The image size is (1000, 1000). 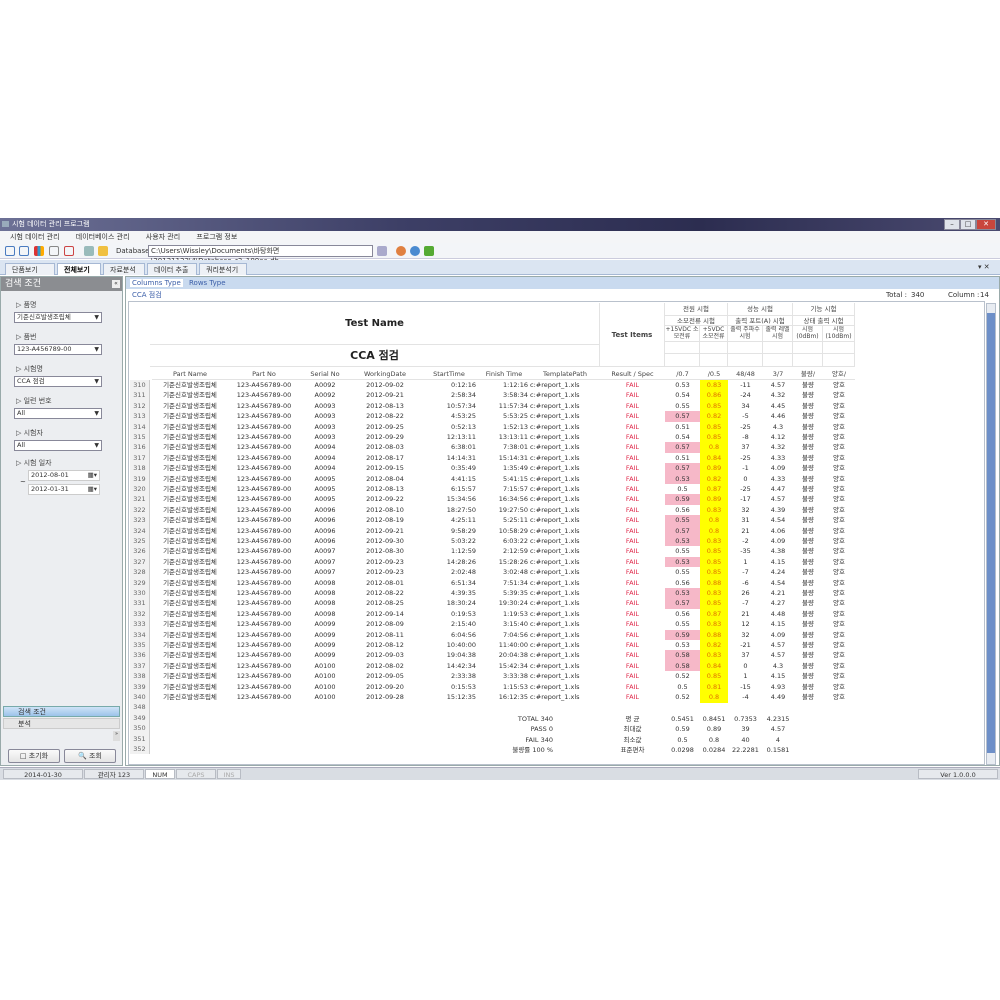 I want to click on date-from-picker: 2012-08-01 ▦▾, so click(x=64, y=475).